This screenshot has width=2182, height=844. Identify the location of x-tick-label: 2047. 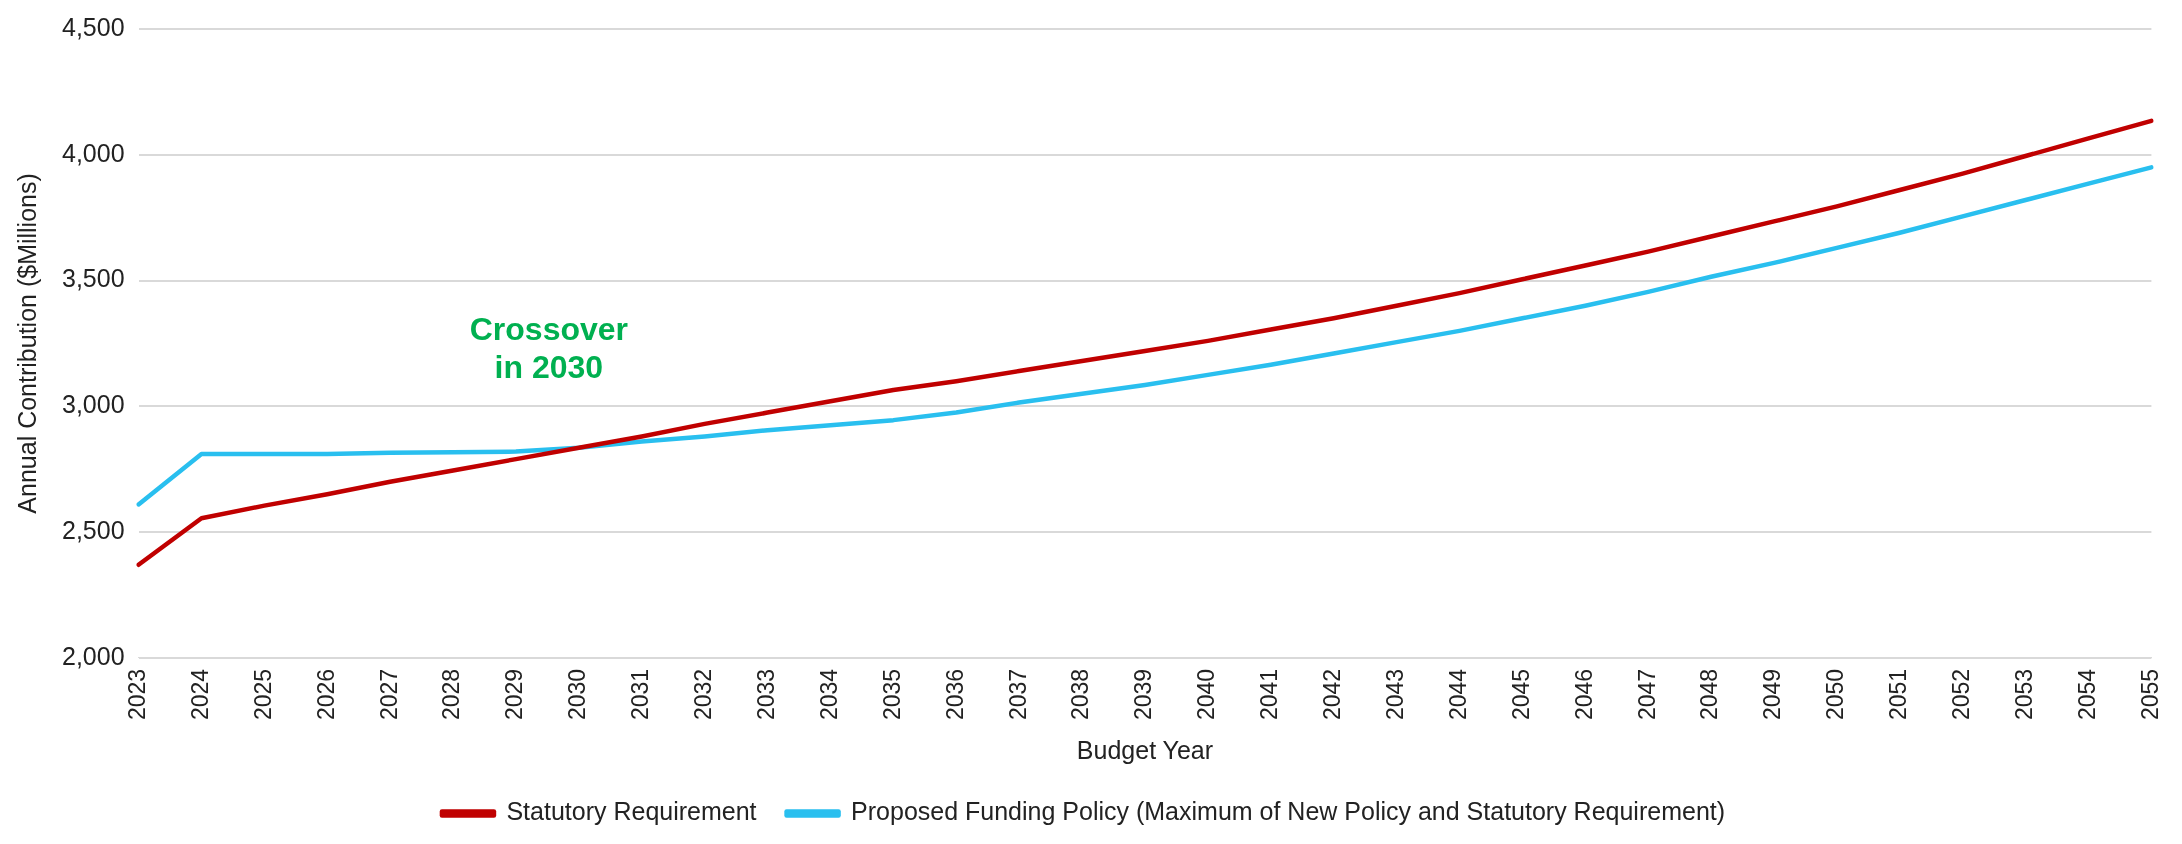
(1646, 694).